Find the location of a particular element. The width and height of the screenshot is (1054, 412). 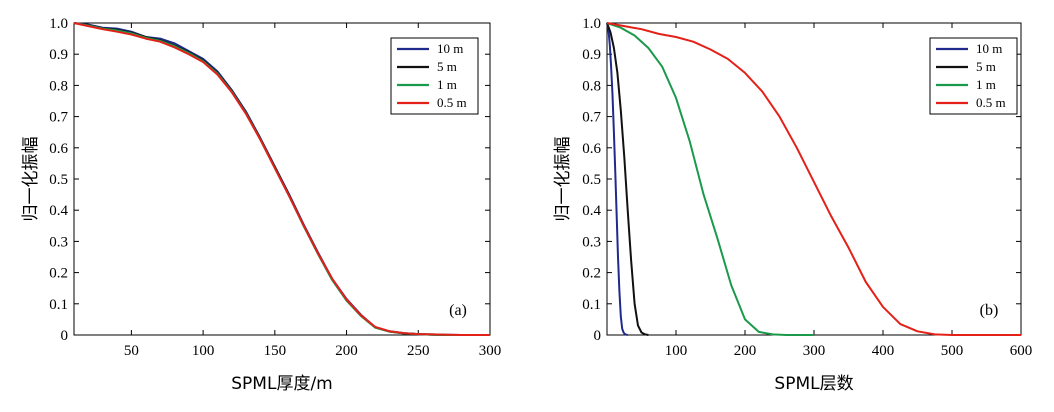

panel-a-xtick-label: 200 is located at coordinates (346, 351).